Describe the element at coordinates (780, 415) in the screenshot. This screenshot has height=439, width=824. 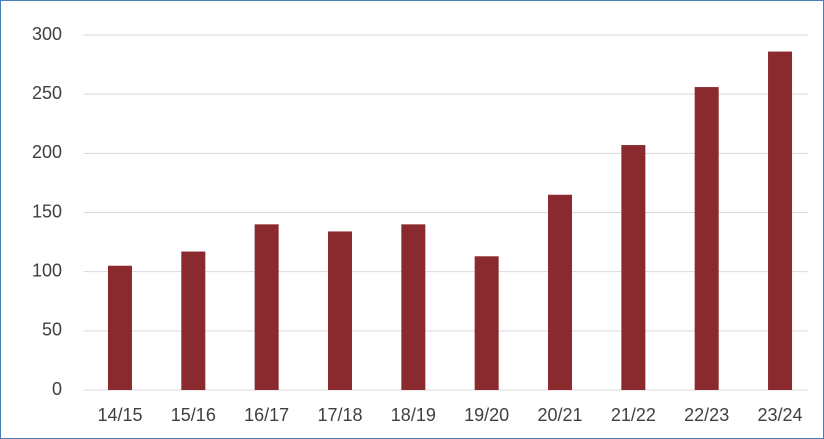
I see `x-tick-label: 23/24` at that location.